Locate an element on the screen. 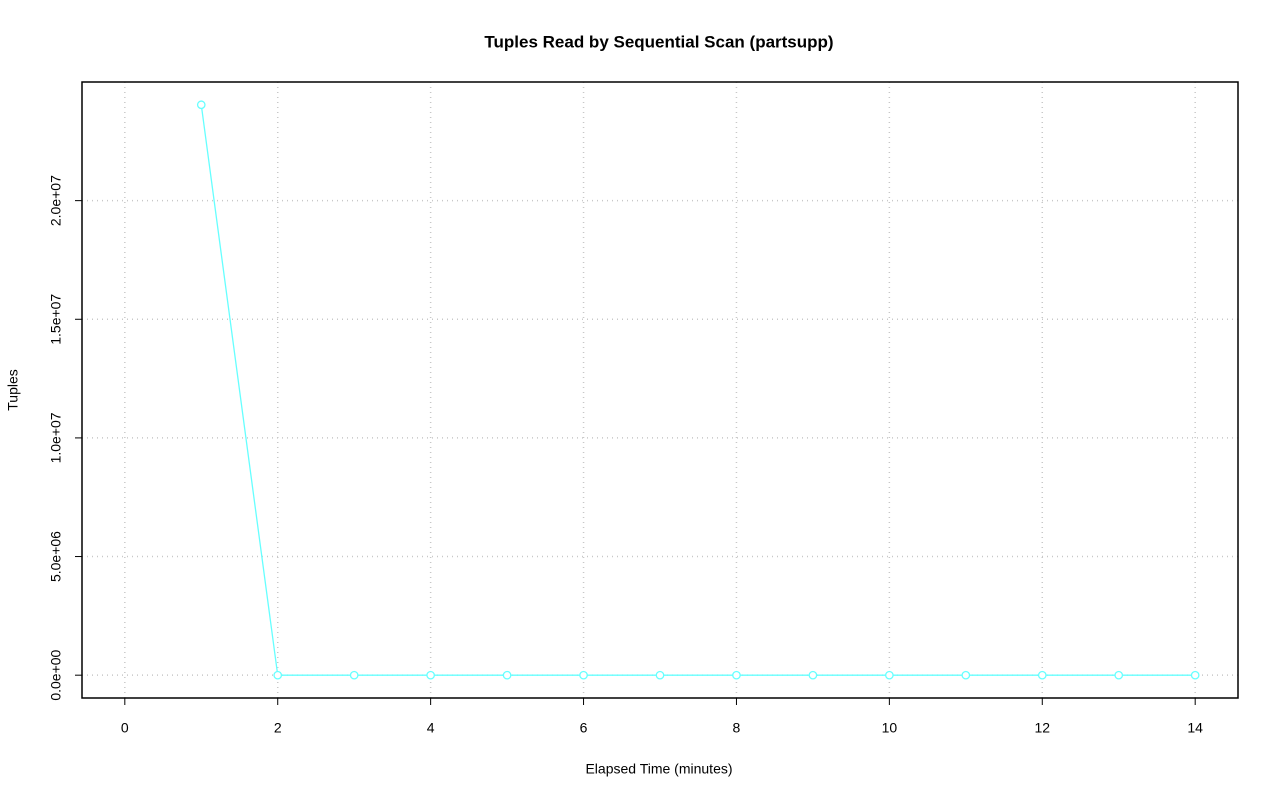 This screenshot has width=1280, height=801. x-tick-label: 14 is located at coordinates (1195, 728).